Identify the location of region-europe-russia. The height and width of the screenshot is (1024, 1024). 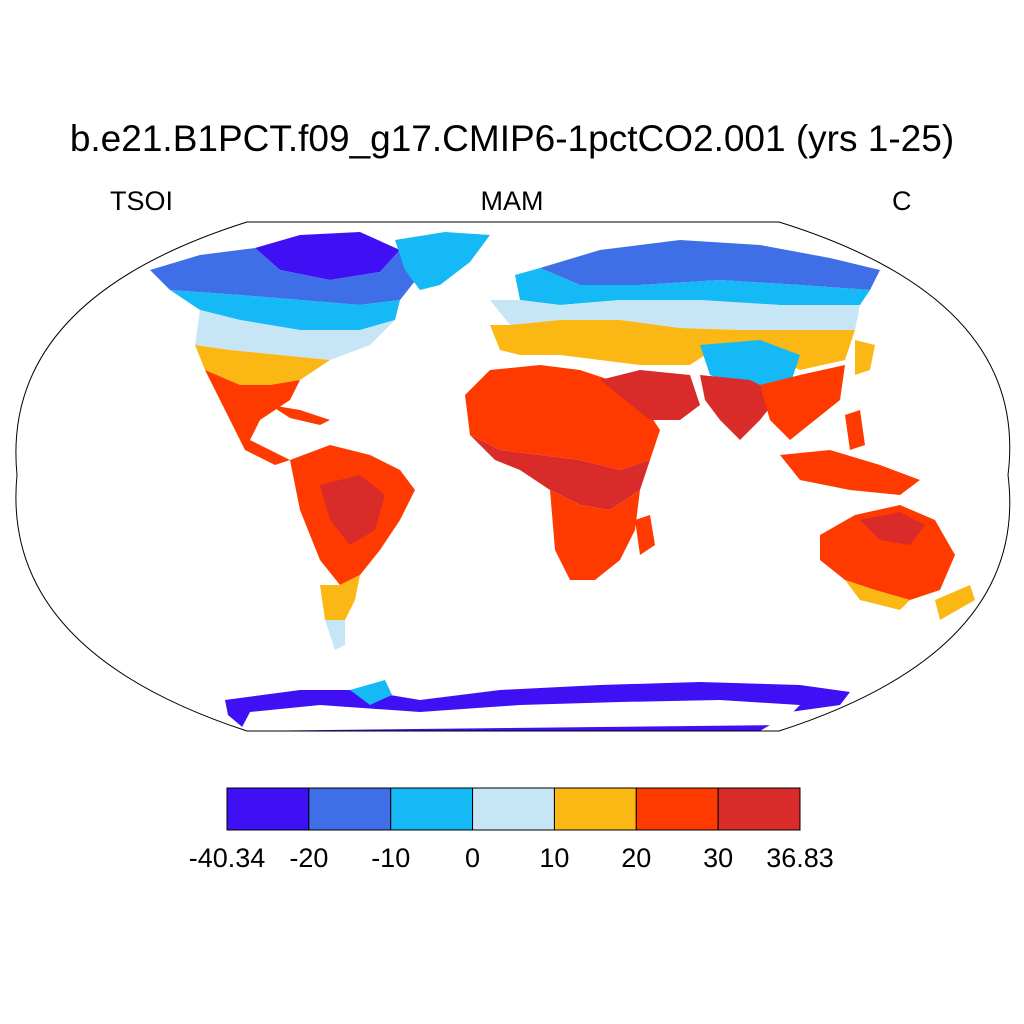
(675, 315).